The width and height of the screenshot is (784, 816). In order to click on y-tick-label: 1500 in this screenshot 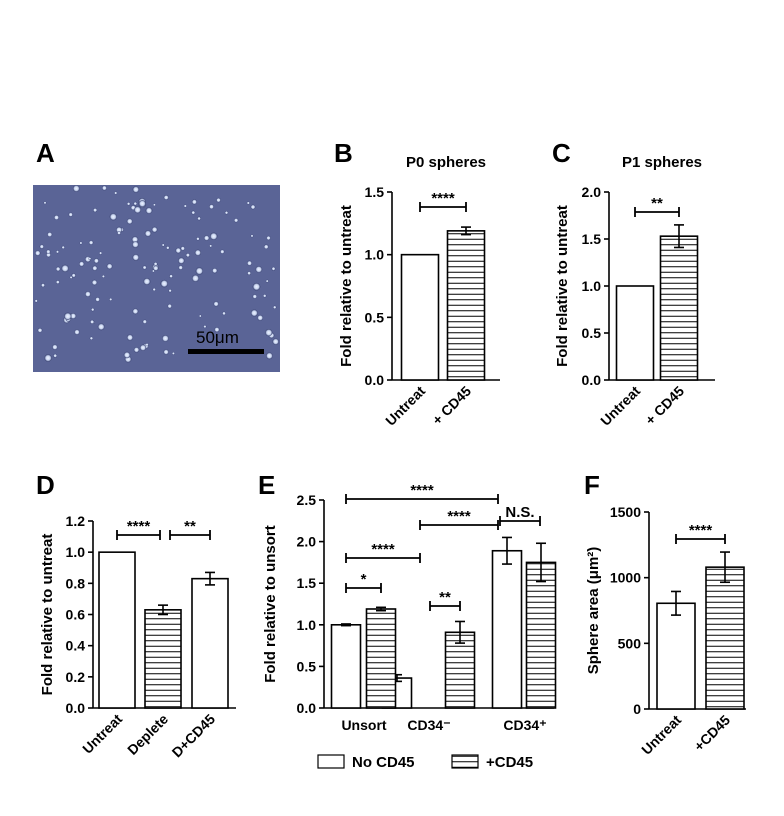, I will do `click(625, 512)`.